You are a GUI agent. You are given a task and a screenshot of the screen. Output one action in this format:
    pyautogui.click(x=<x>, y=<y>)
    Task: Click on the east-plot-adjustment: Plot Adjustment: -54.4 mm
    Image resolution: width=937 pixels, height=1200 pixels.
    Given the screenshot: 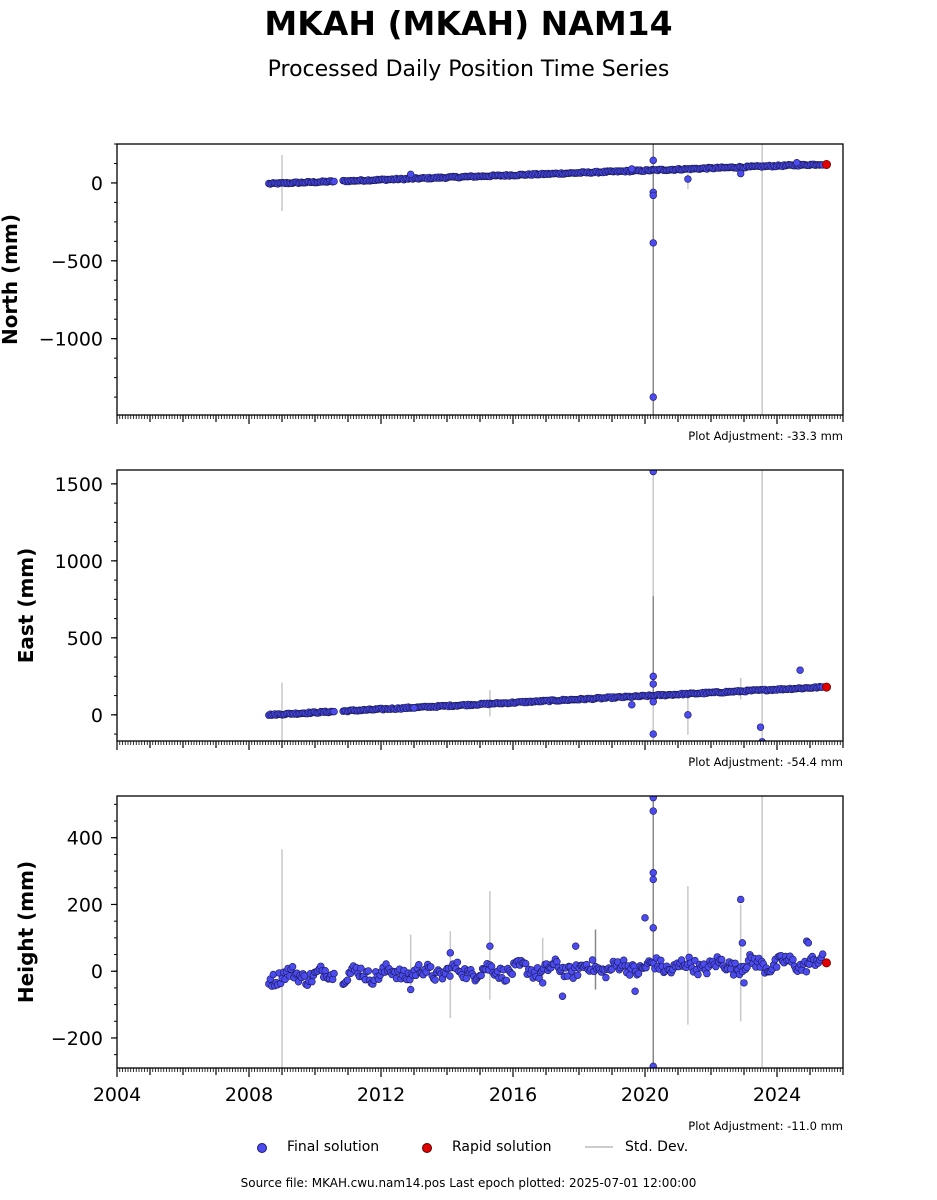 What is the action you would take?
    pyautogui.click(x=765, y=762)
    